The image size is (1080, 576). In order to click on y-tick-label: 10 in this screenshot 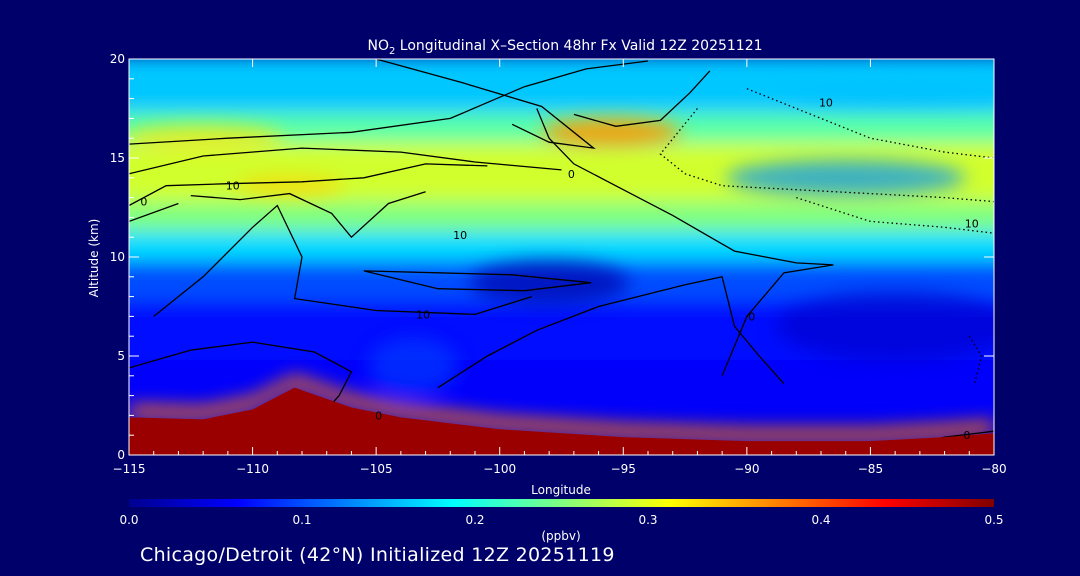, I will do `click(117, 257)`.